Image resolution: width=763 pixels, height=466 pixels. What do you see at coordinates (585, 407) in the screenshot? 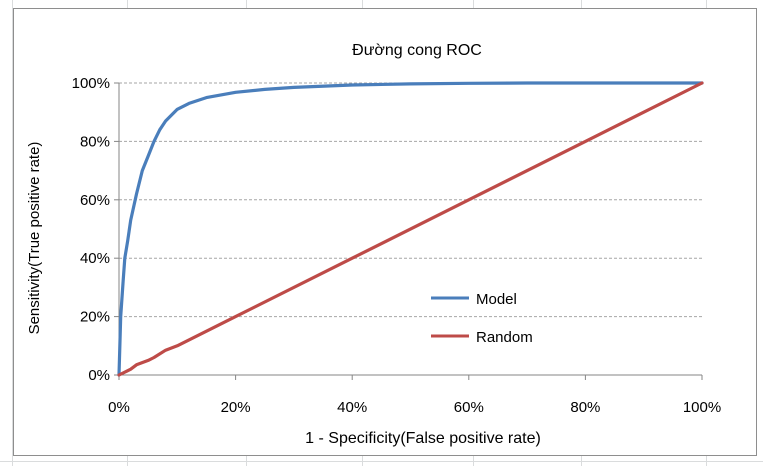
I see `x-tick-label: 80%` at bounding box center [585, 407].